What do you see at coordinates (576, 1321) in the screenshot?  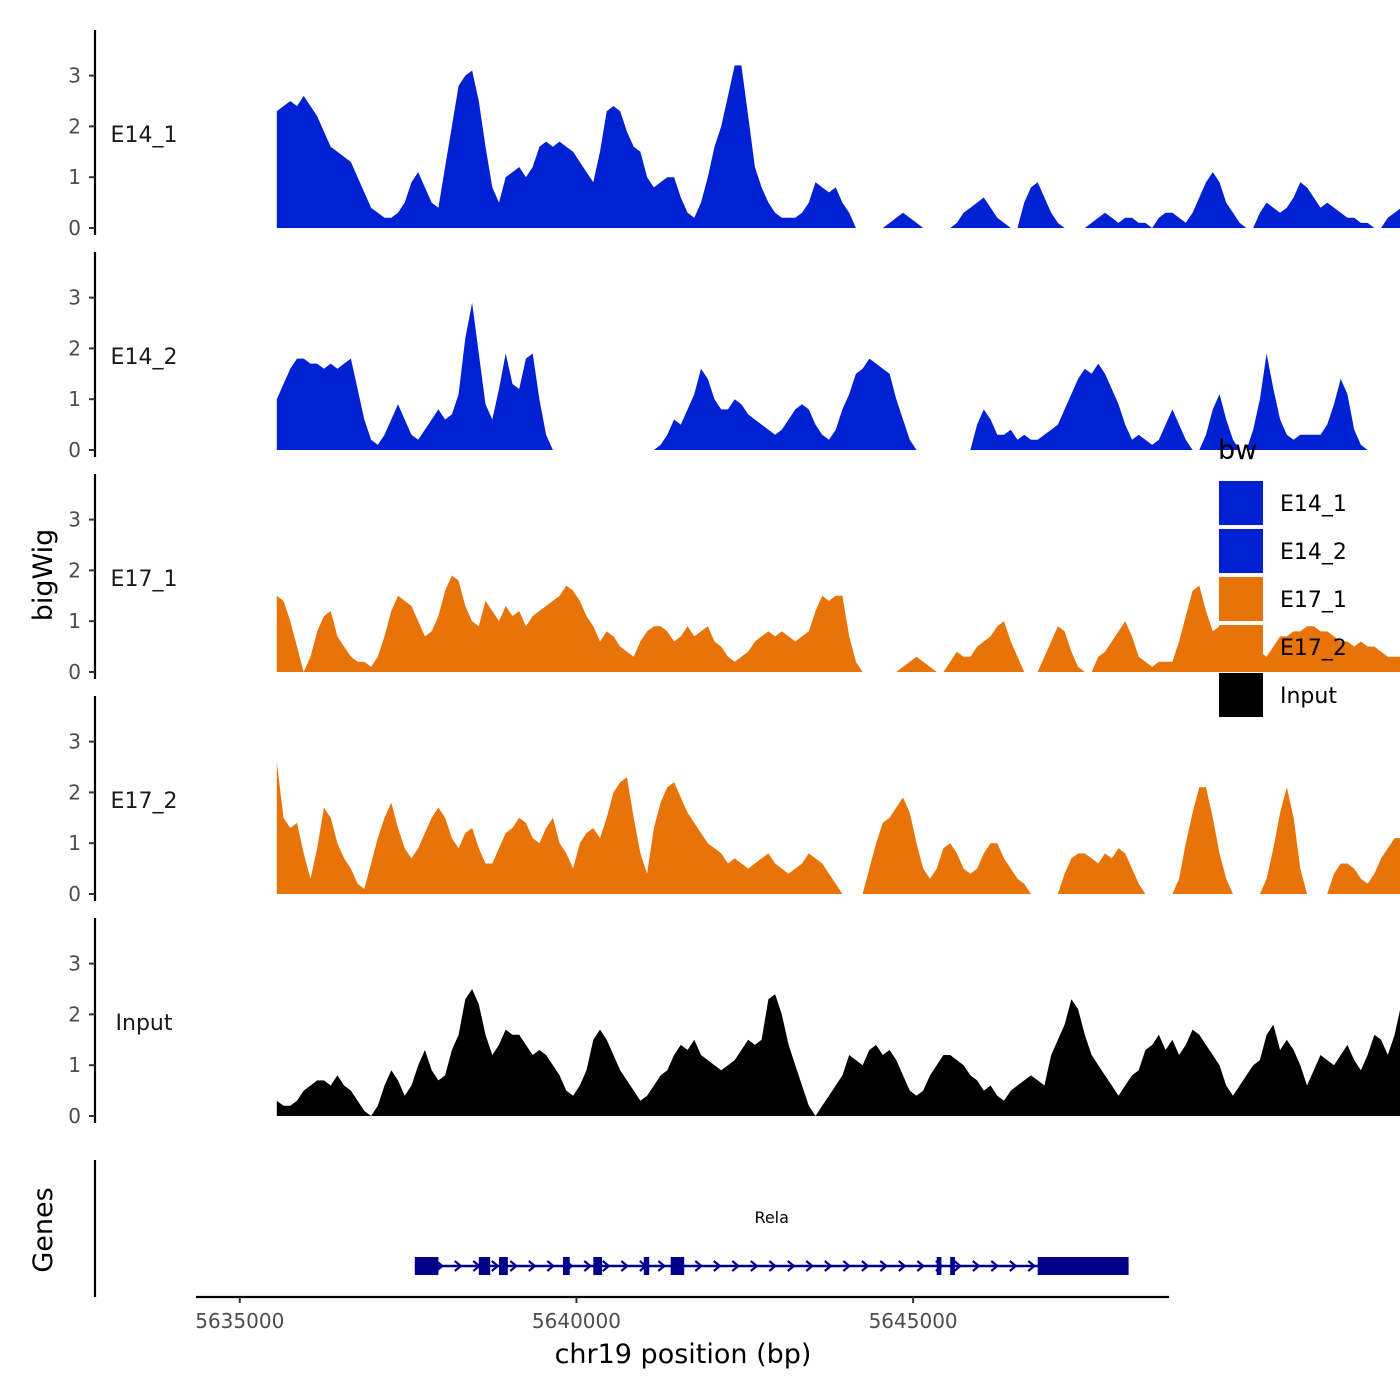 I see `x-tick-label: 5640000` at bounding box center [576, 1321].